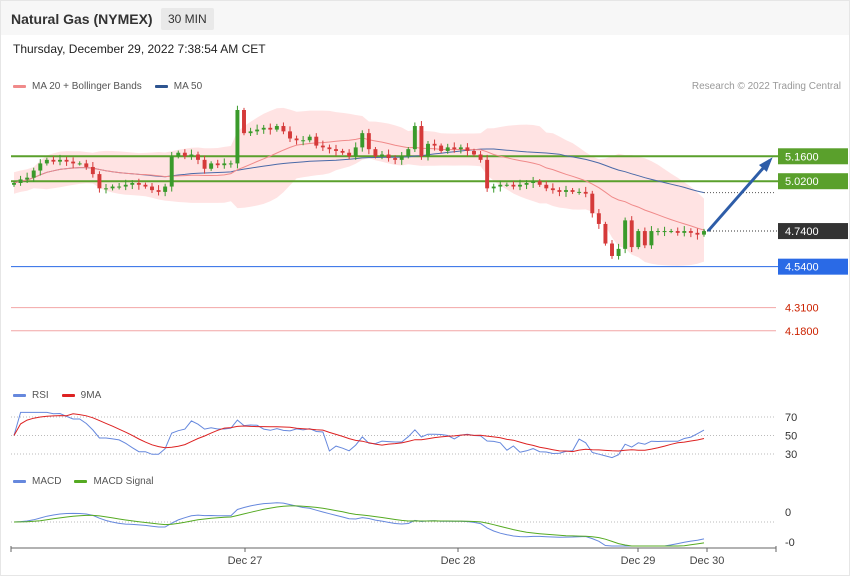 Image resolution: width=850 pixels, height=576 pixels. I want to click on rsi-swatch, so click(19, 395).